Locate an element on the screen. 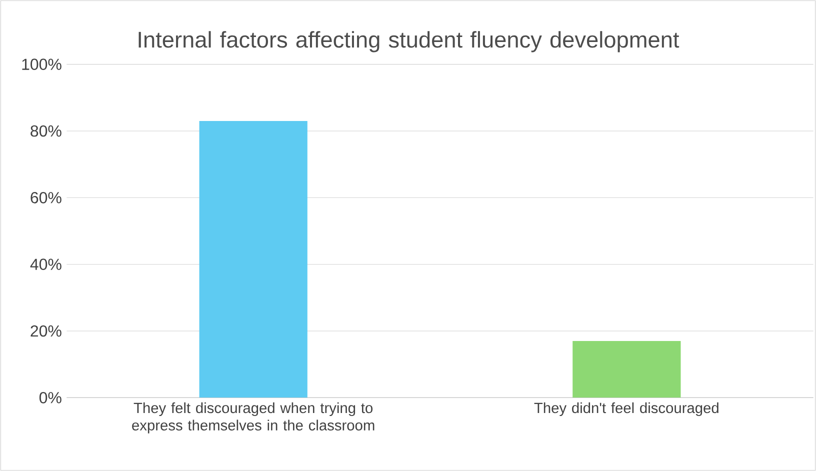 The height and width of the screenshot is (471, 816). y-tick-label: 100% is located at coordinates (42, 64).